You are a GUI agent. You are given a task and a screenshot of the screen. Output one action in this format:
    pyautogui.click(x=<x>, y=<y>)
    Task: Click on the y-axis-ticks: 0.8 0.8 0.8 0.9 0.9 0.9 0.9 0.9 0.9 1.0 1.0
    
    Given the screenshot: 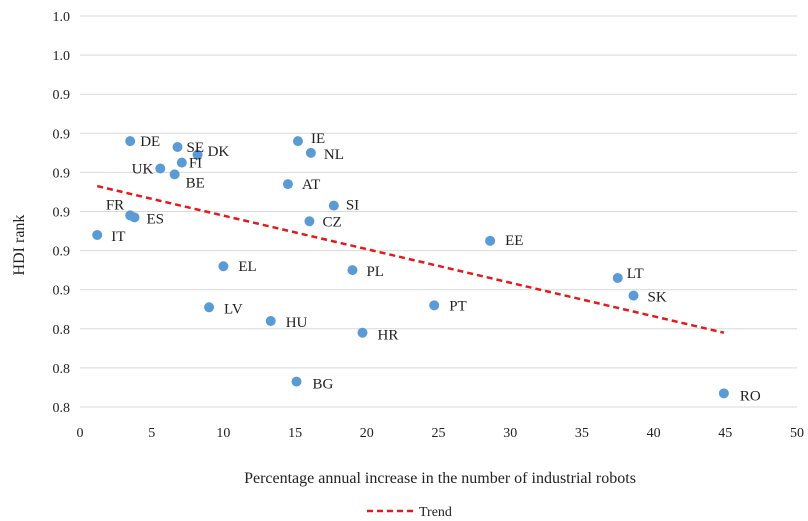 What is the action you would take?
    pyautogui.click(x=62, y=213)
    